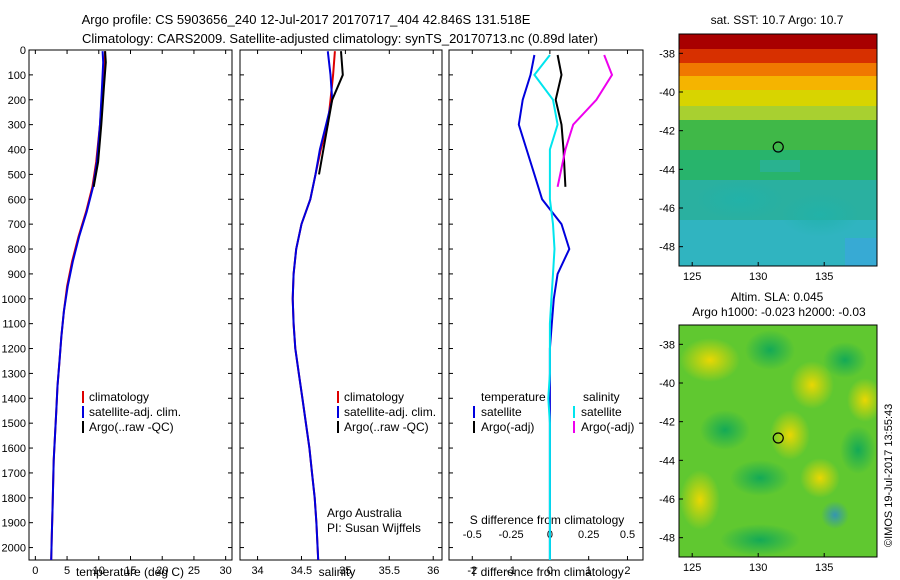  What do you see at coordinates (547, 520) in the screenshot?
I see `difference-xlabel-s: S difference from climatology` at bounding box center [547, 520].